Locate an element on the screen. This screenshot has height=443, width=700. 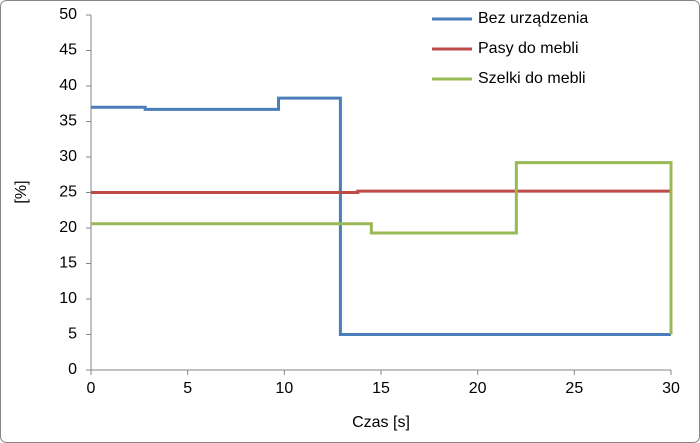
x-tick-label: 0 is located at coordinates (91, 388).